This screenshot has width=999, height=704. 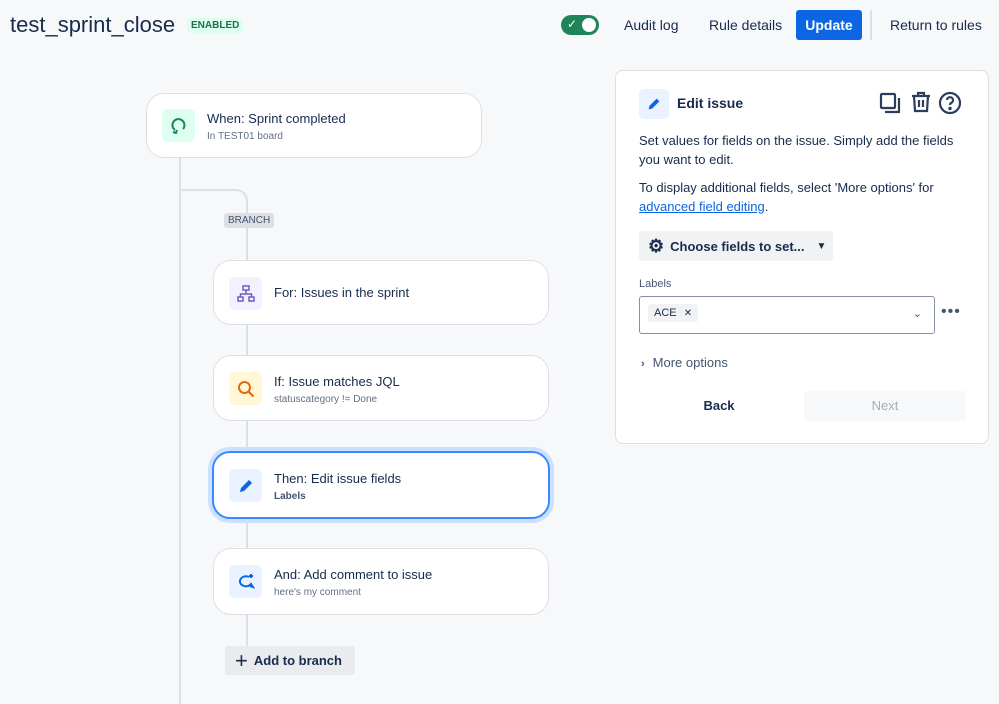 What do you see at coordinates (572, 24) in the screenshot?
I see `check-icon: ✓` at bounding box center [572, 24].